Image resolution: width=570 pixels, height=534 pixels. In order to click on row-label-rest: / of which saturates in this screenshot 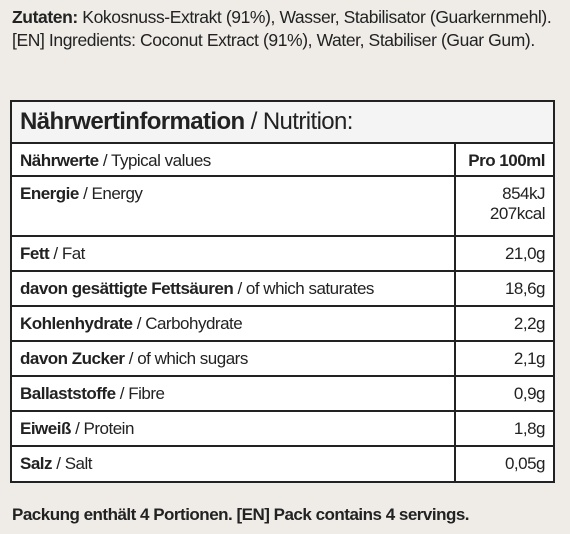, I will do `click(303, 288)`.